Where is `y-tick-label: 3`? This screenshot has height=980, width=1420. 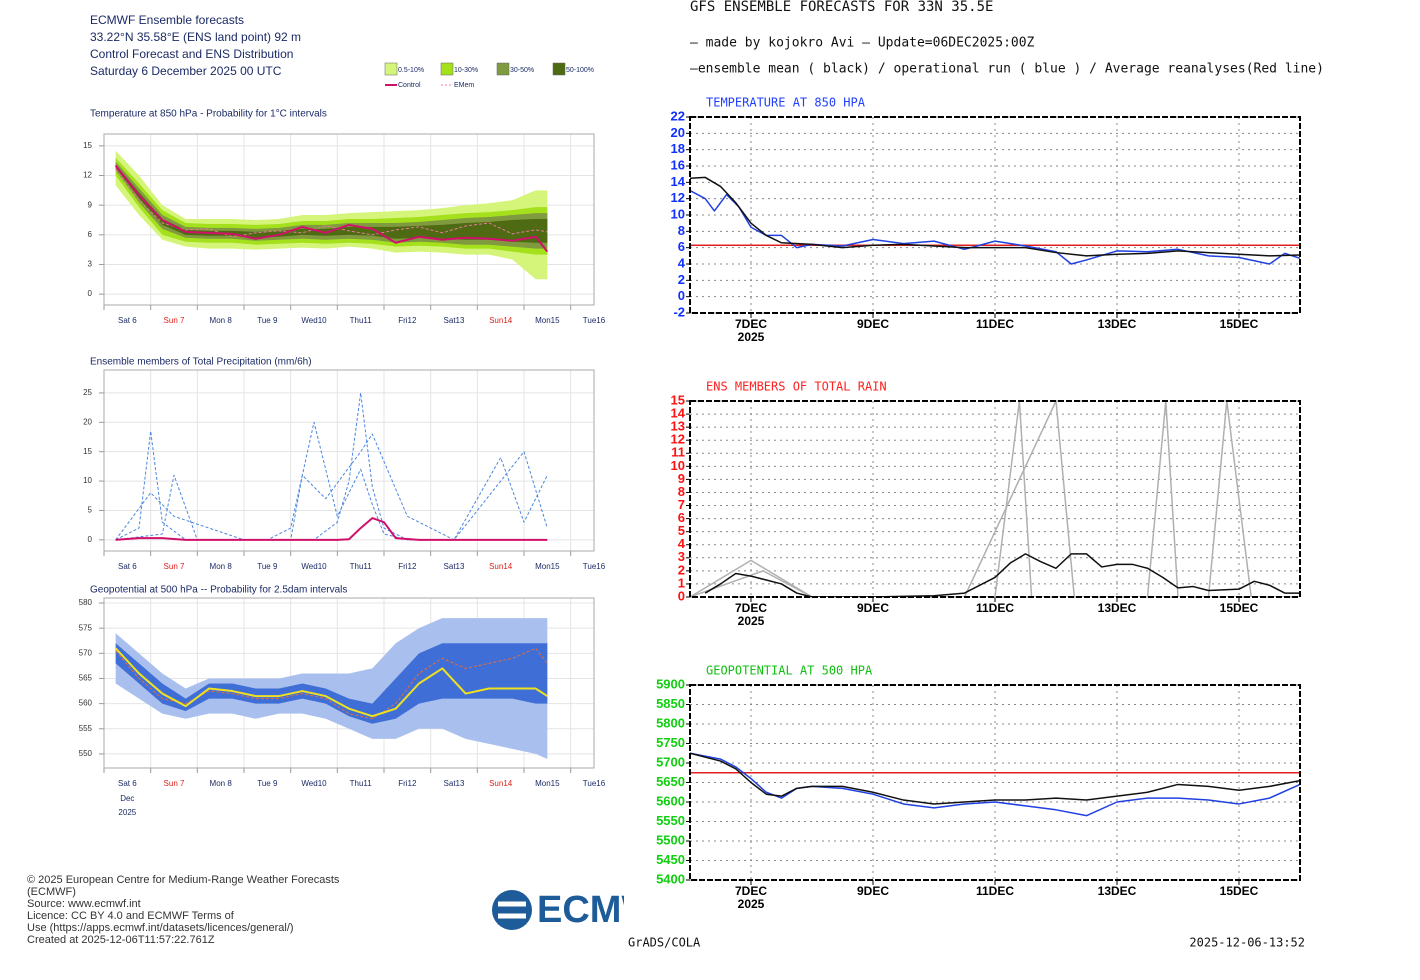 y-tick-label: 3 is located at coordinates (681, 556).